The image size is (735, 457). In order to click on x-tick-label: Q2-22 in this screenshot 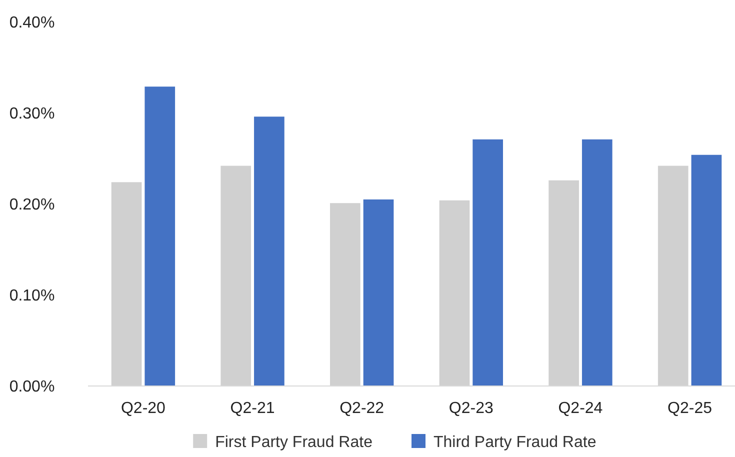, I will do `click(362, 408)`.